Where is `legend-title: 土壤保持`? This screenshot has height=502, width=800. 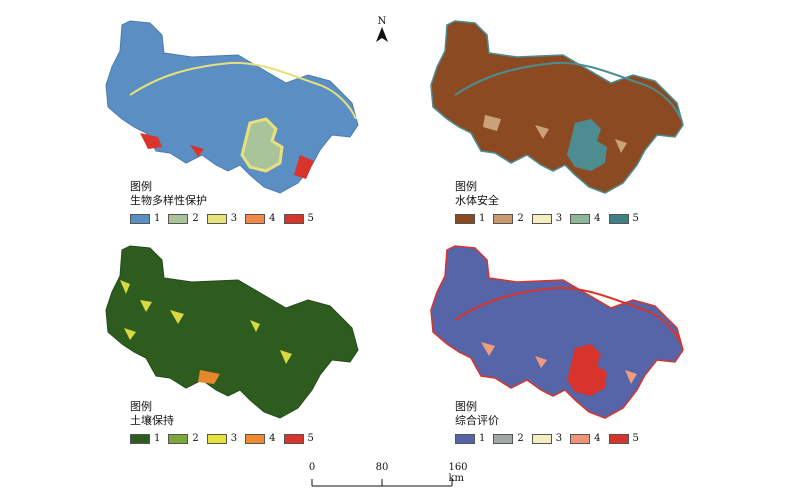 legend-title: 土壤保持 is located at coordinates (152, 420).